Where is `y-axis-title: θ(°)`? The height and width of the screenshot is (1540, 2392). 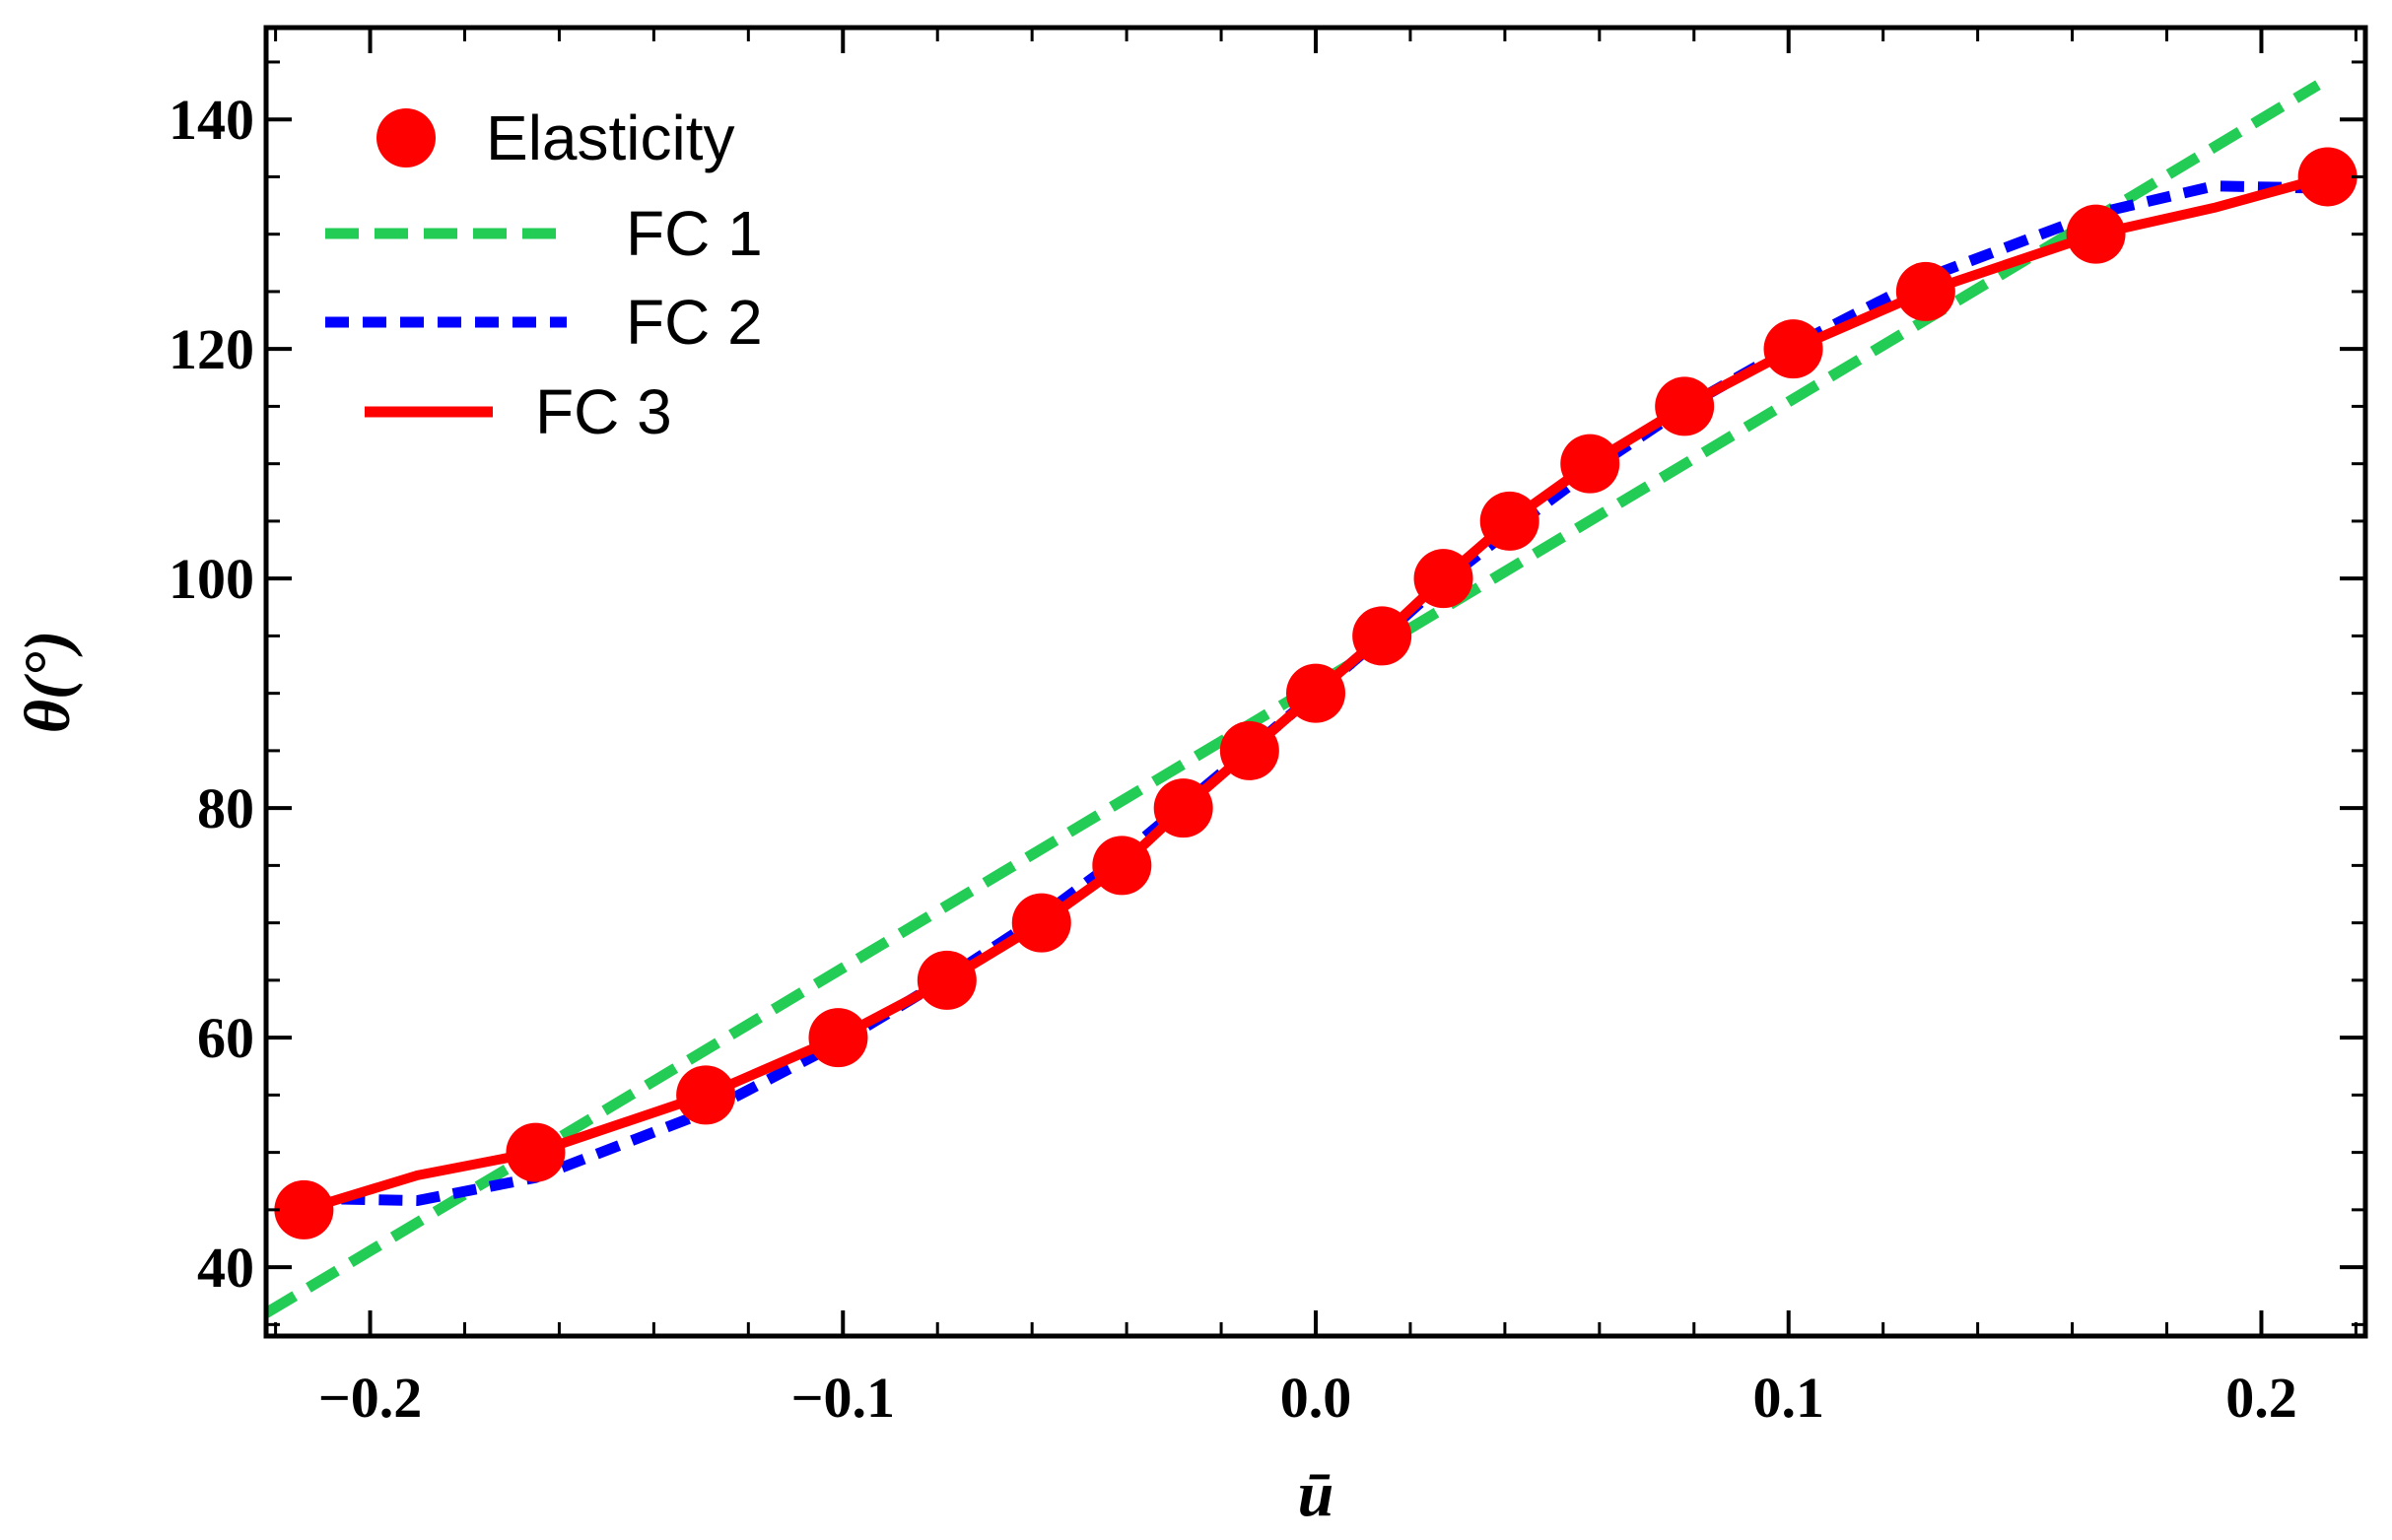 y-axis-title: θ(°) is located at coordinates (48, 683).